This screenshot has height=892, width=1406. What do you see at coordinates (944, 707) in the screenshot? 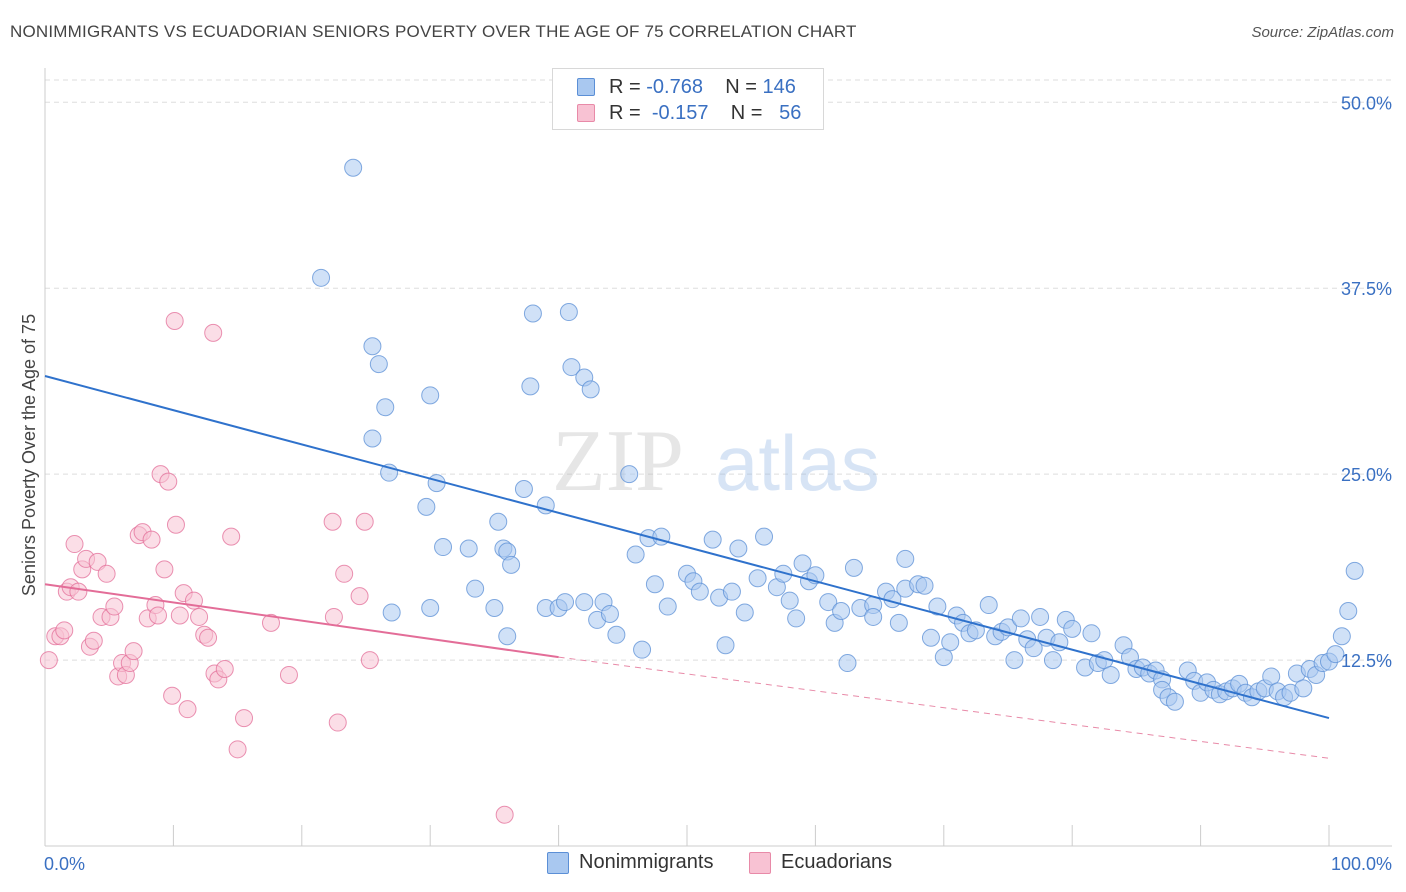
I see `ecuadorians-trendline-extension` at bounding box center [944, 707].